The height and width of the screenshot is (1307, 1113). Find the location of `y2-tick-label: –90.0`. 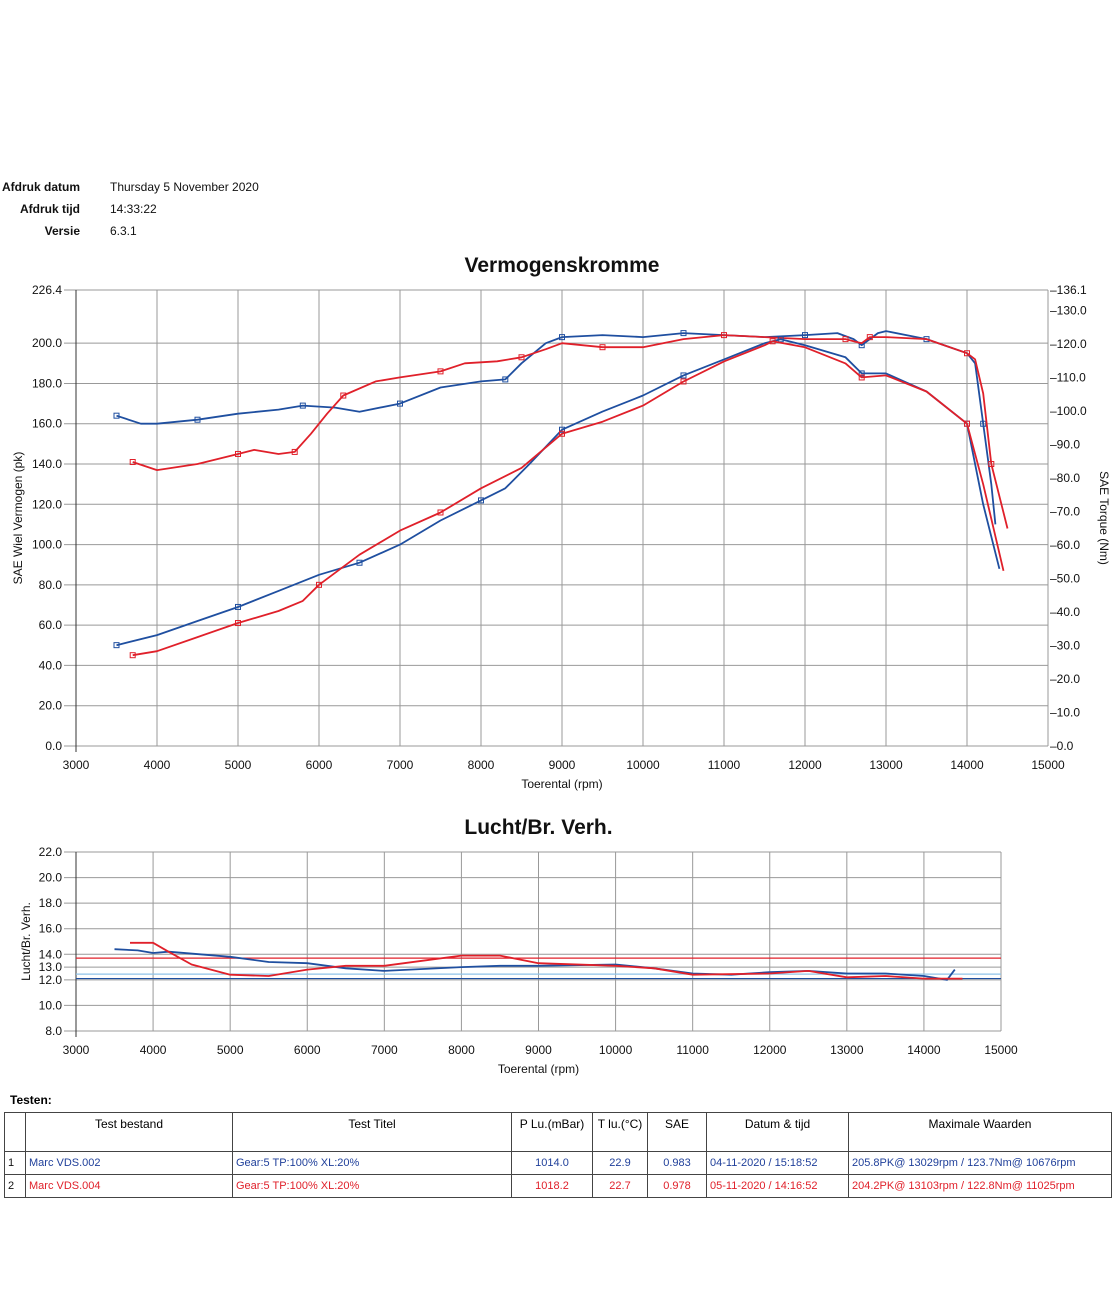

y2-tick-label: –90.0 is located at coordinates (1065, 444).